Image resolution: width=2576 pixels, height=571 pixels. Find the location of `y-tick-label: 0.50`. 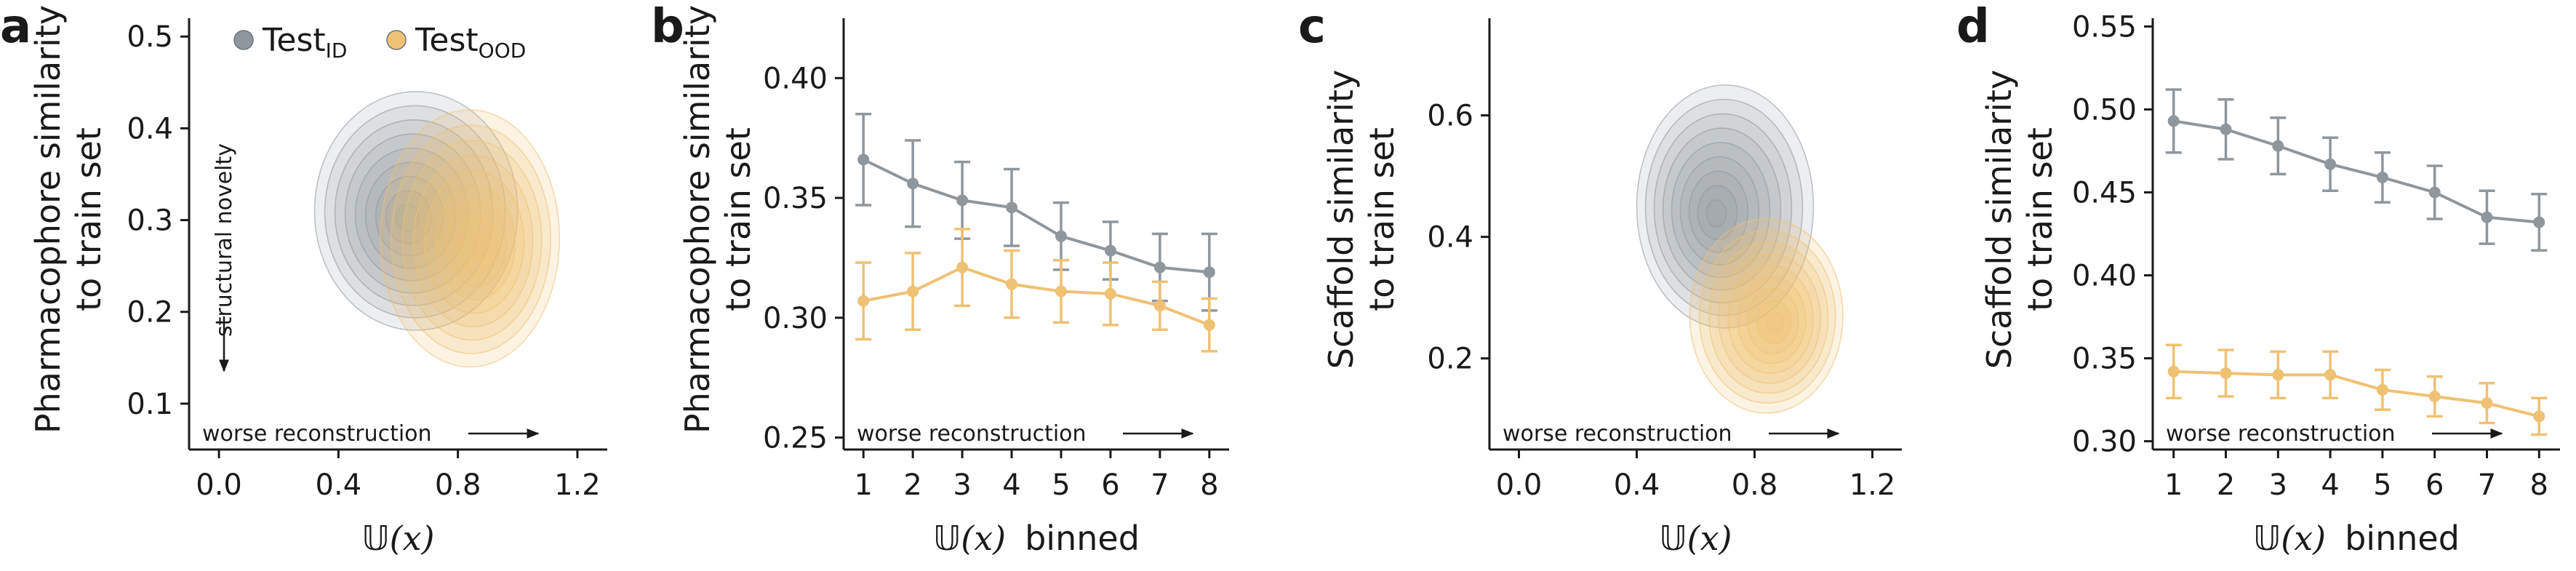

y-tick-label: 0.50 is located at coordinates (2104, 110).